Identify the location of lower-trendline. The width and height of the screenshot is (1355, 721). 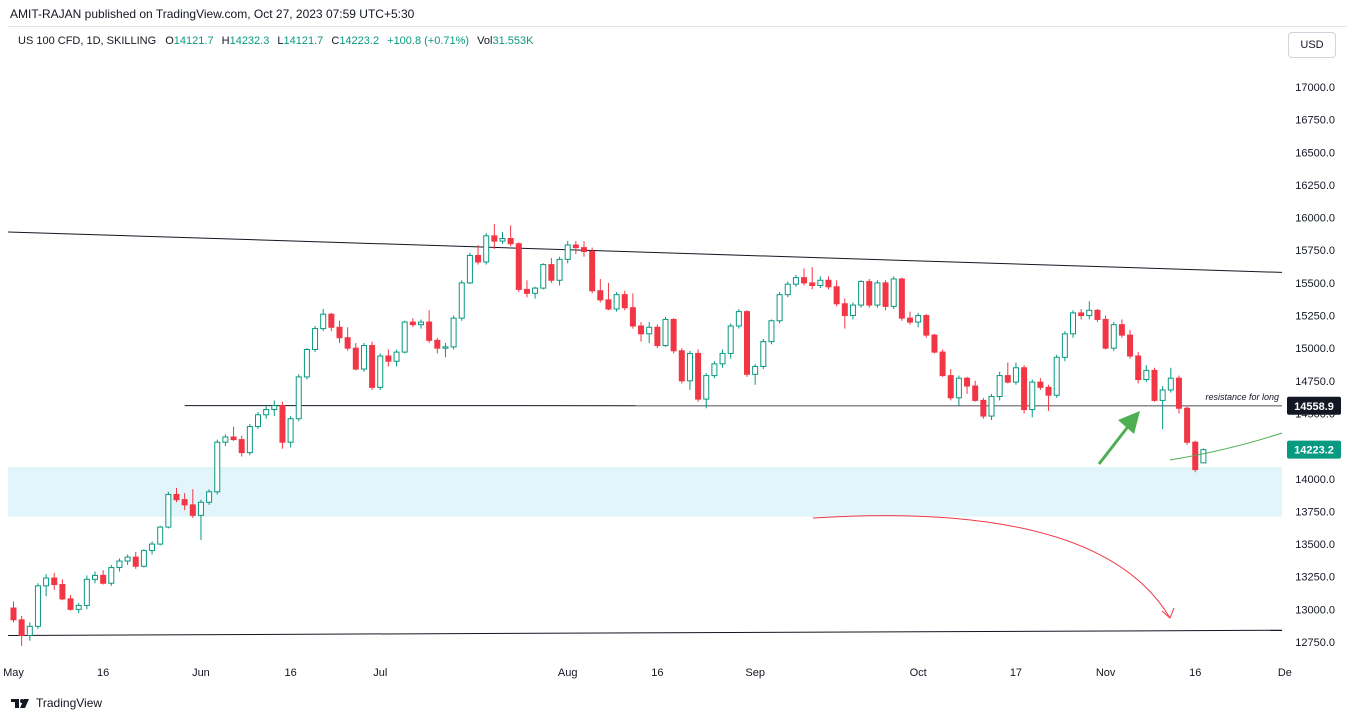
(645, 632).